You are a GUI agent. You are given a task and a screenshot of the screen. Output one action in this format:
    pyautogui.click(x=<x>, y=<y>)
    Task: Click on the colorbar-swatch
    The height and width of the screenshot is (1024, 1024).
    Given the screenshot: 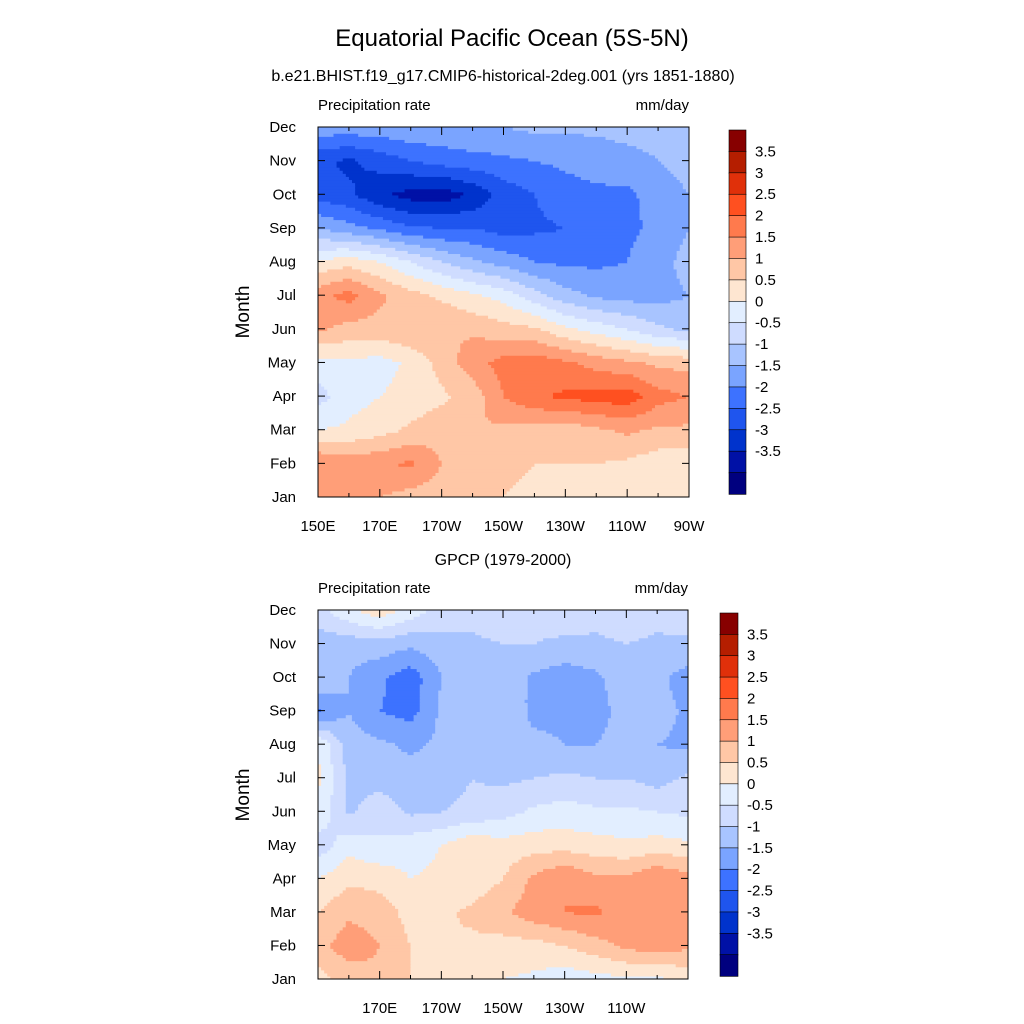 What is the action you would take?
    pyautogui.click(x=737, y=162)
    